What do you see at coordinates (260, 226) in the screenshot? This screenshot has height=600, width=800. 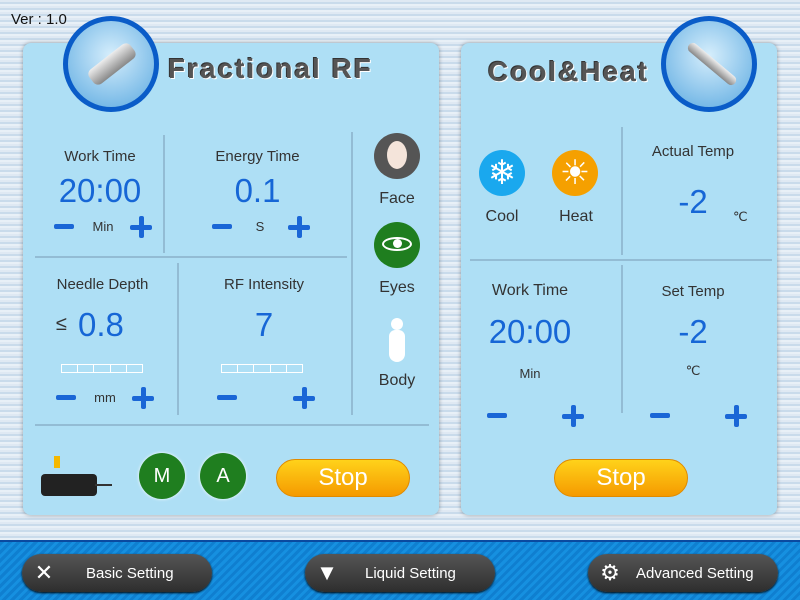 I see `energy-time-unit: S` at bounding box center [260, 226].